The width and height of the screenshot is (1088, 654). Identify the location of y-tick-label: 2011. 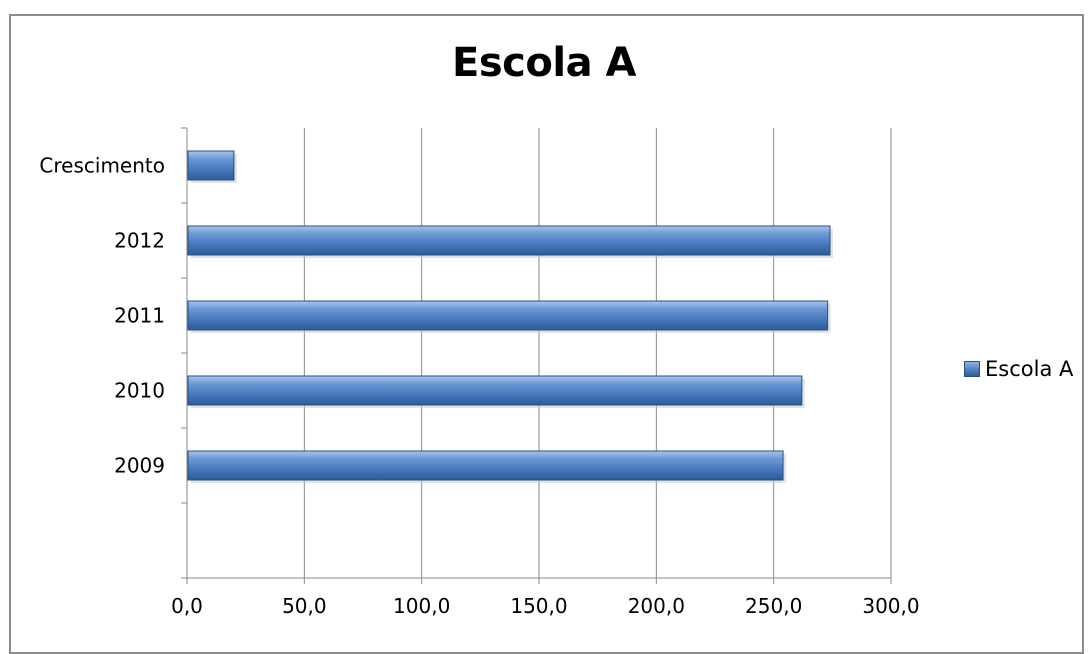
(139, 316).